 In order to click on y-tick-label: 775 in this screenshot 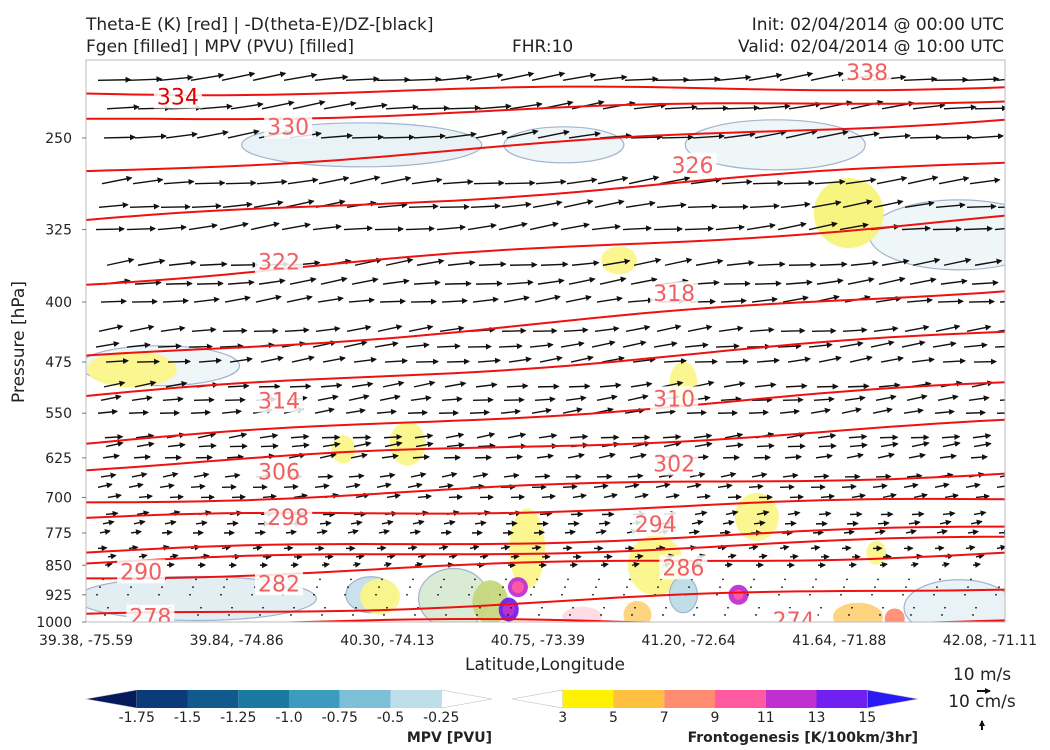, I will do `click(58, 534)`.